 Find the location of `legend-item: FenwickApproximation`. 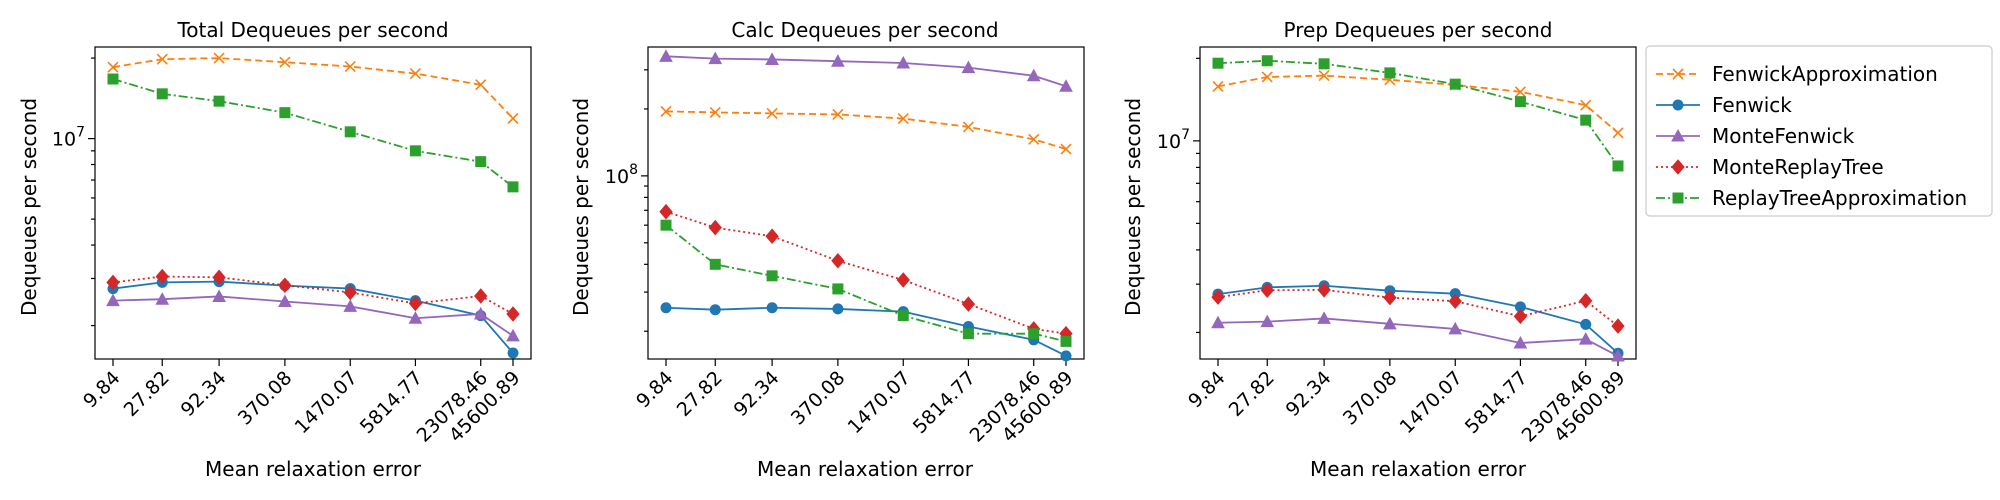

legend-item: FenwickApproximation is located at coordinates (1797, 74).